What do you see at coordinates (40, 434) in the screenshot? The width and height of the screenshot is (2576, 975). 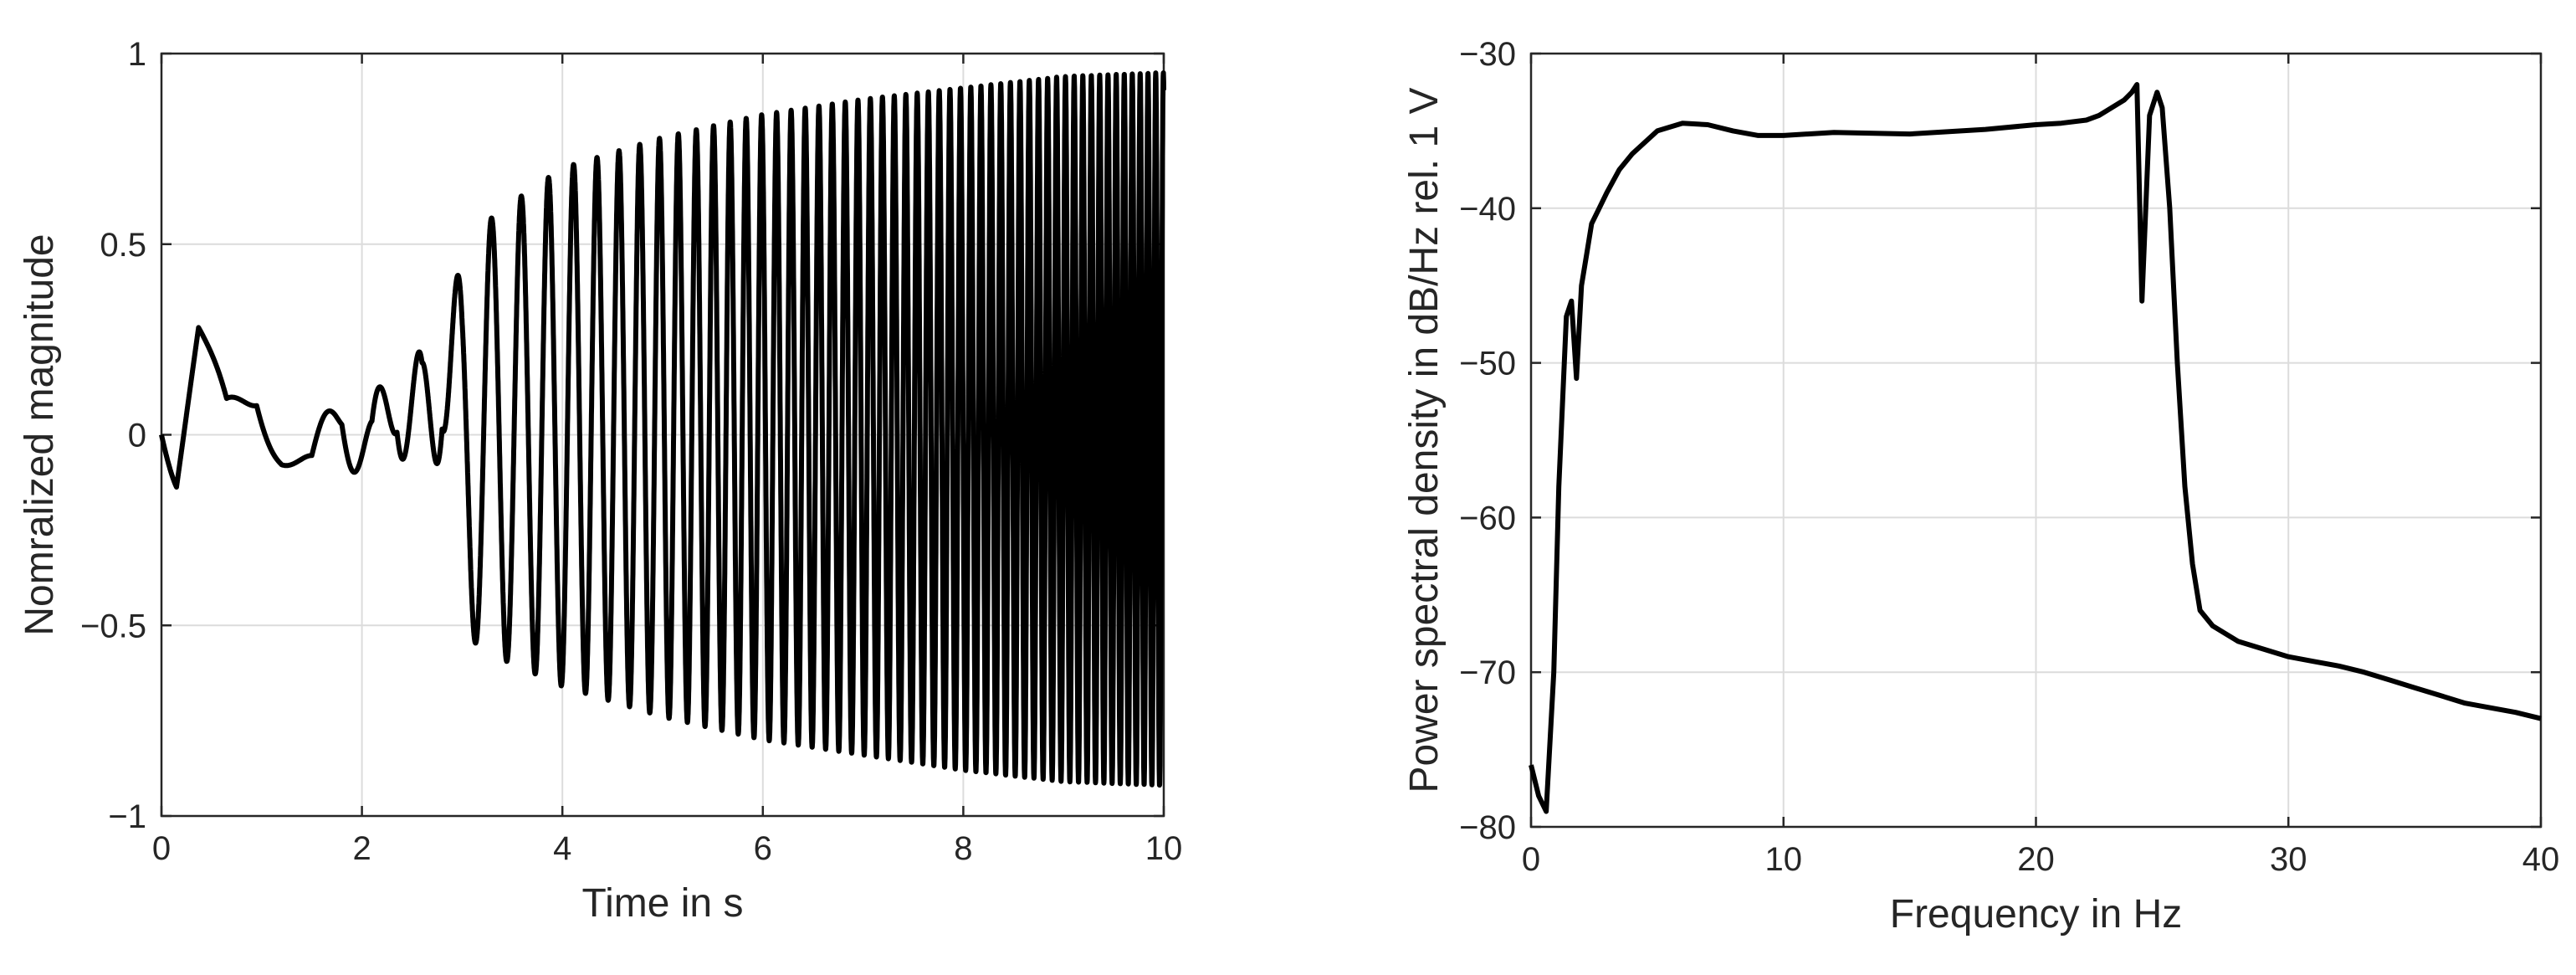 I see `y-axis-label: Nomralized magnitude` at bounding box center [40, 434].